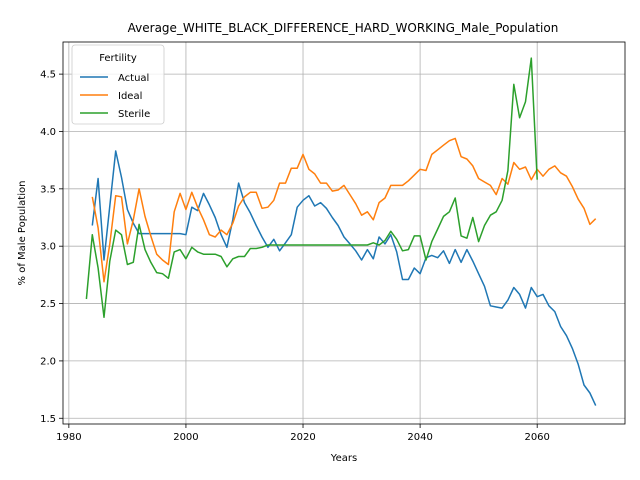  Describe the element at coordinates (302, 437) in the screenshot. I see `x-tick-label: 2020` at that location.